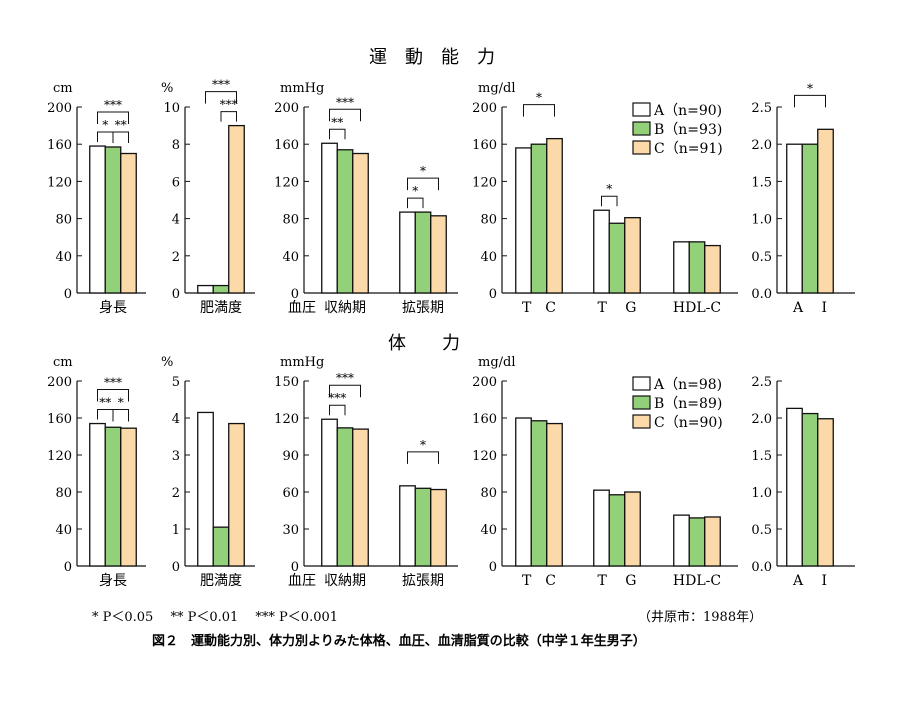  I want to click on p1-3-tick-label: 40, so click(488, 530).